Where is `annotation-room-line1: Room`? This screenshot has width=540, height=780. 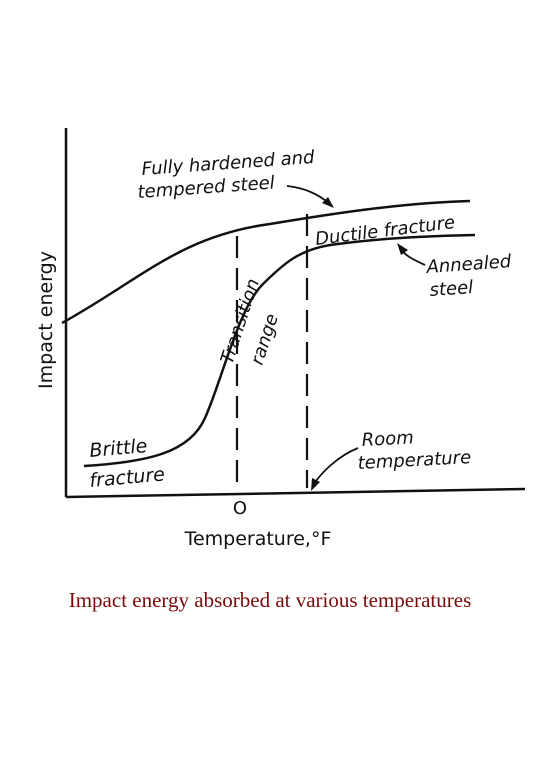
annotation-room-line1: Room is located at coordinates (387, 439).